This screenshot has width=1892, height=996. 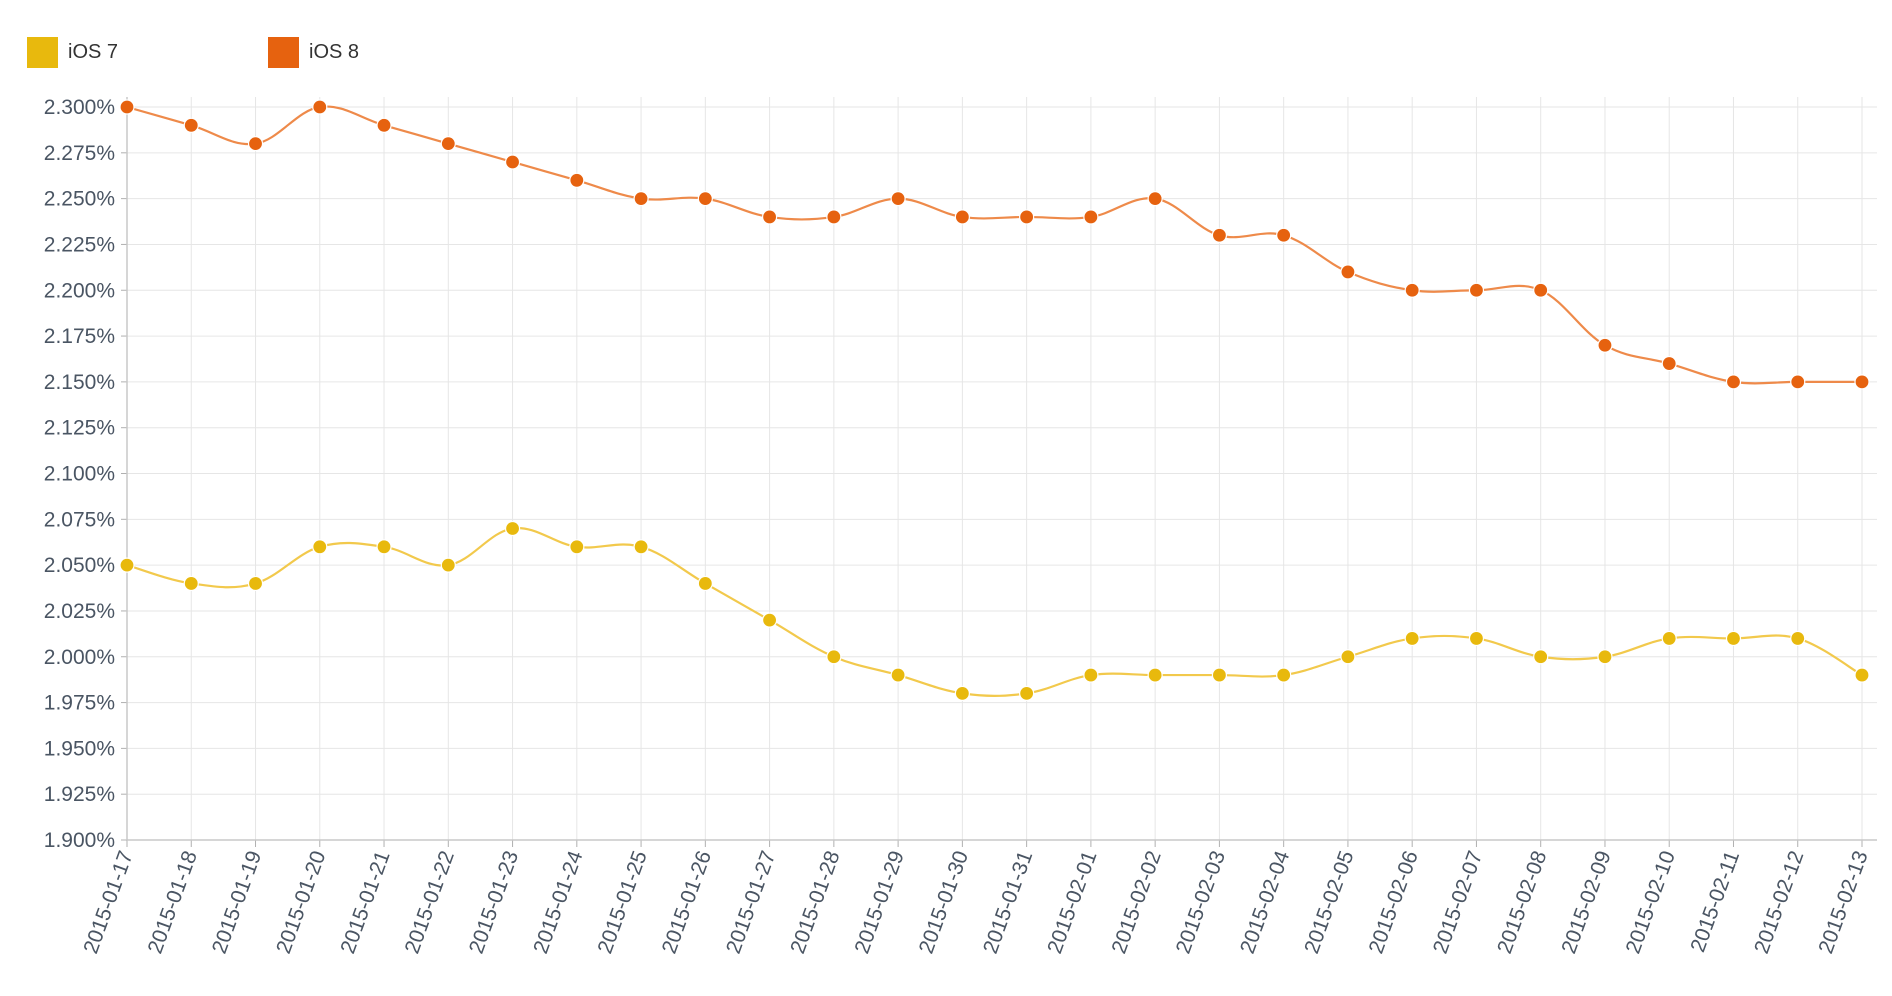 What do you see at coordinates (79, 565) in the screenshot?
I see `y-tick-label: 2.050%` at bounding box center [79, 565].